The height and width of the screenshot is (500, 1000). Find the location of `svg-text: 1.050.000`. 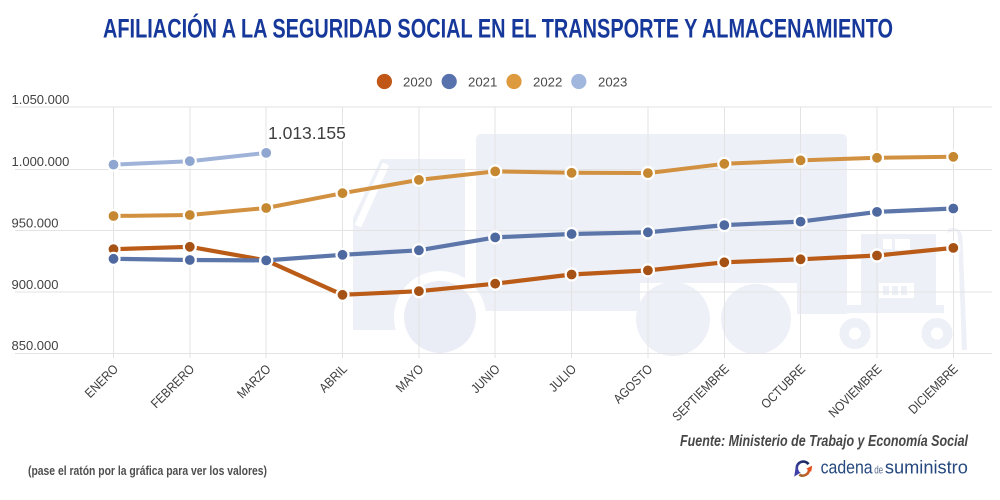

svg-text: 1.050.000 is located at coordinates (41, 99).